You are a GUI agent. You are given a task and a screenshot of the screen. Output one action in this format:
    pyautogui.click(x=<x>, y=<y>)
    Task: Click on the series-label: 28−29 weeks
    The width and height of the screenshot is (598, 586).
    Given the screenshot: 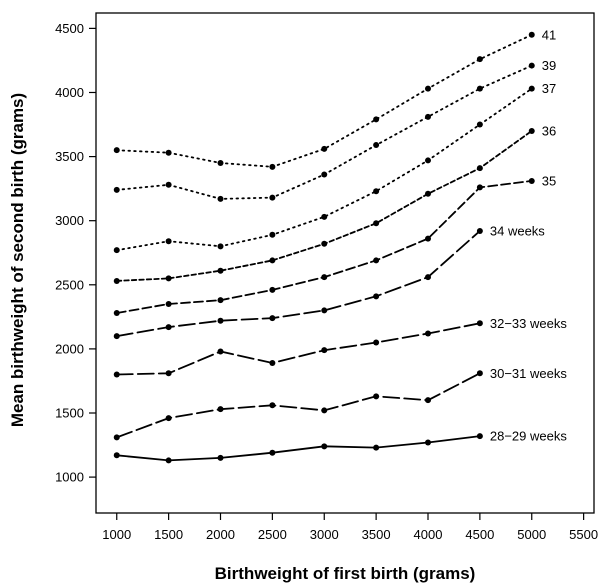 What is the action you would take?
    pyautogui.click(x=528, y=436)
    